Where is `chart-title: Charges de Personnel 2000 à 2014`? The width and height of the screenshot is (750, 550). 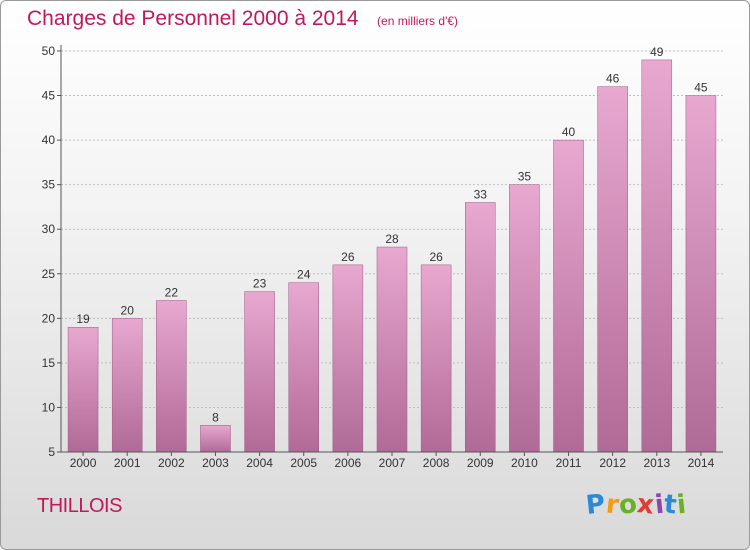 chart-title: Charges de Personnel 2000 à 2014 is located at coordinates (193, 18).